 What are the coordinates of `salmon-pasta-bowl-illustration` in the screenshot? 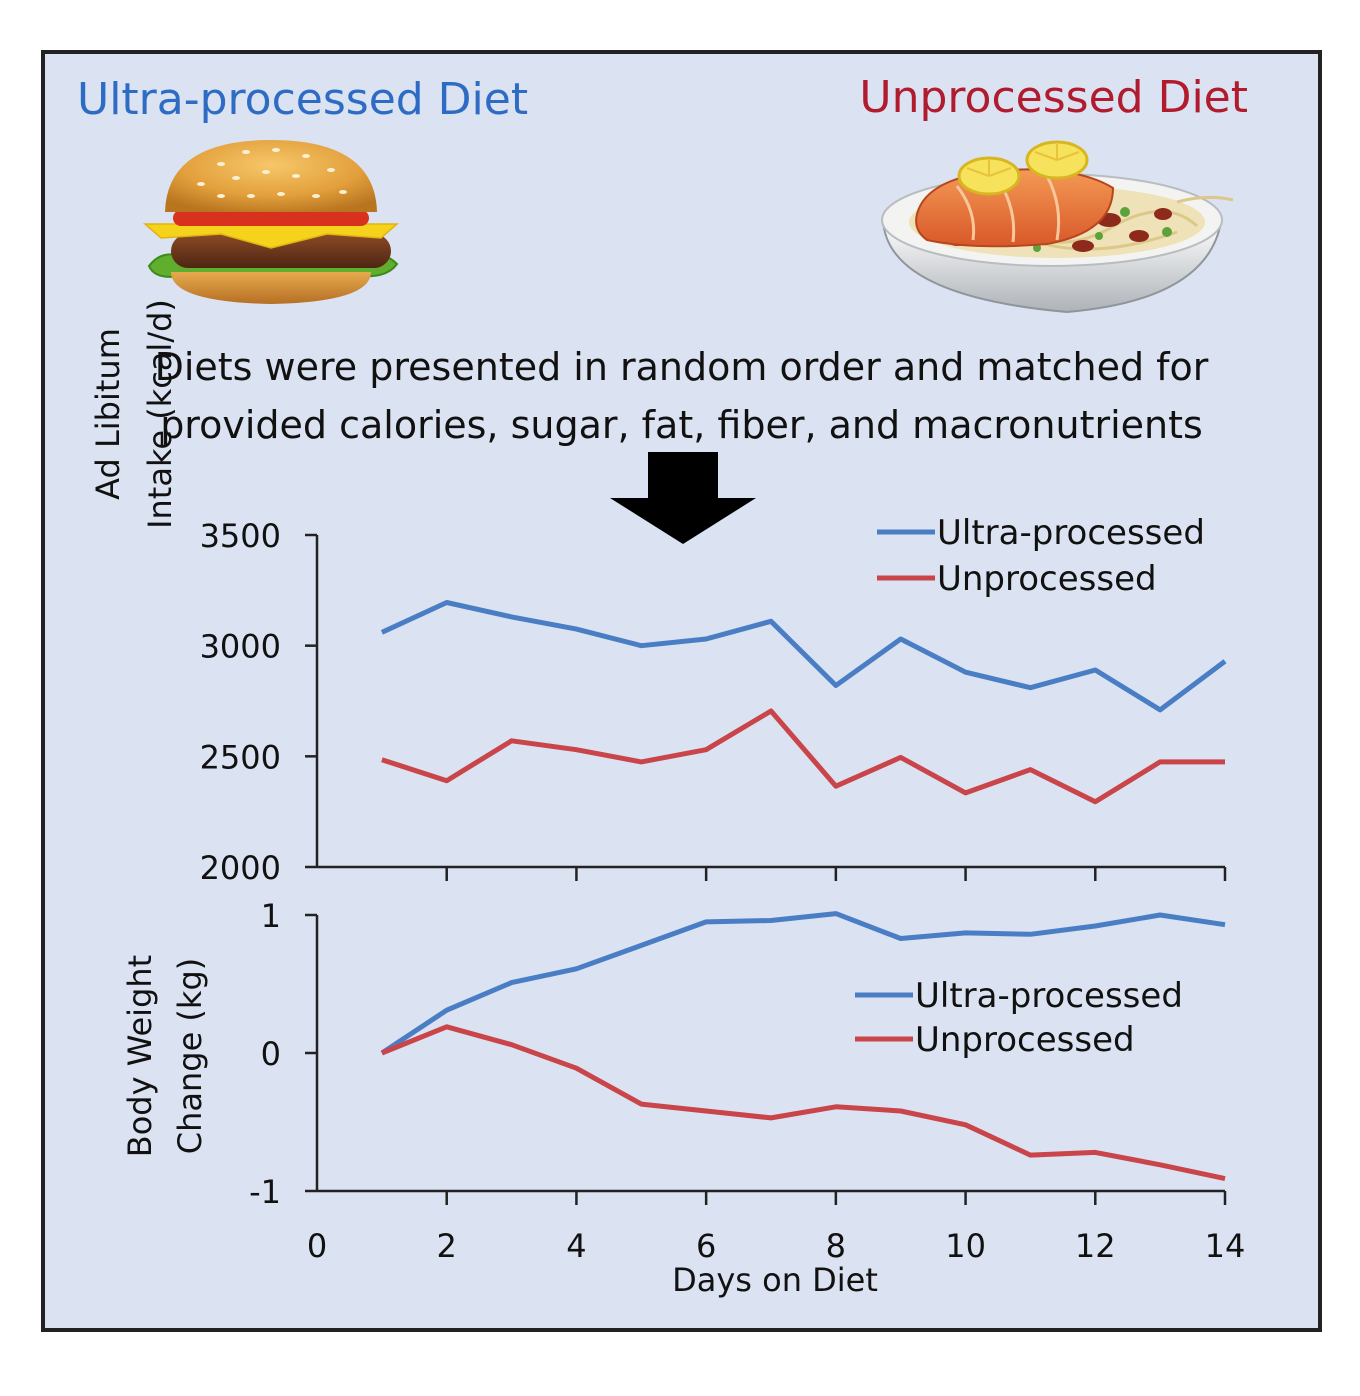 It's located at (1057, 227).